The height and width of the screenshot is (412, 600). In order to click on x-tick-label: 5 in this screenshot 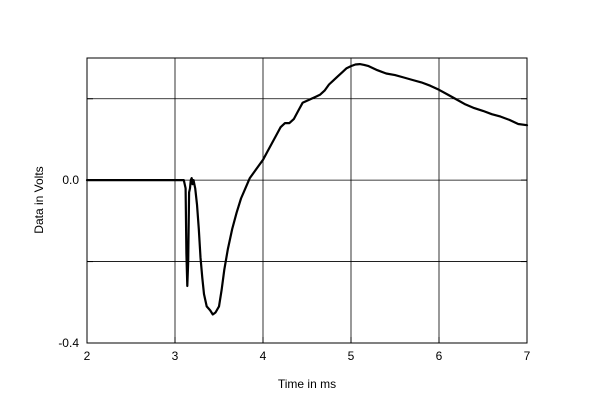, I will do `click(351, 356)`.